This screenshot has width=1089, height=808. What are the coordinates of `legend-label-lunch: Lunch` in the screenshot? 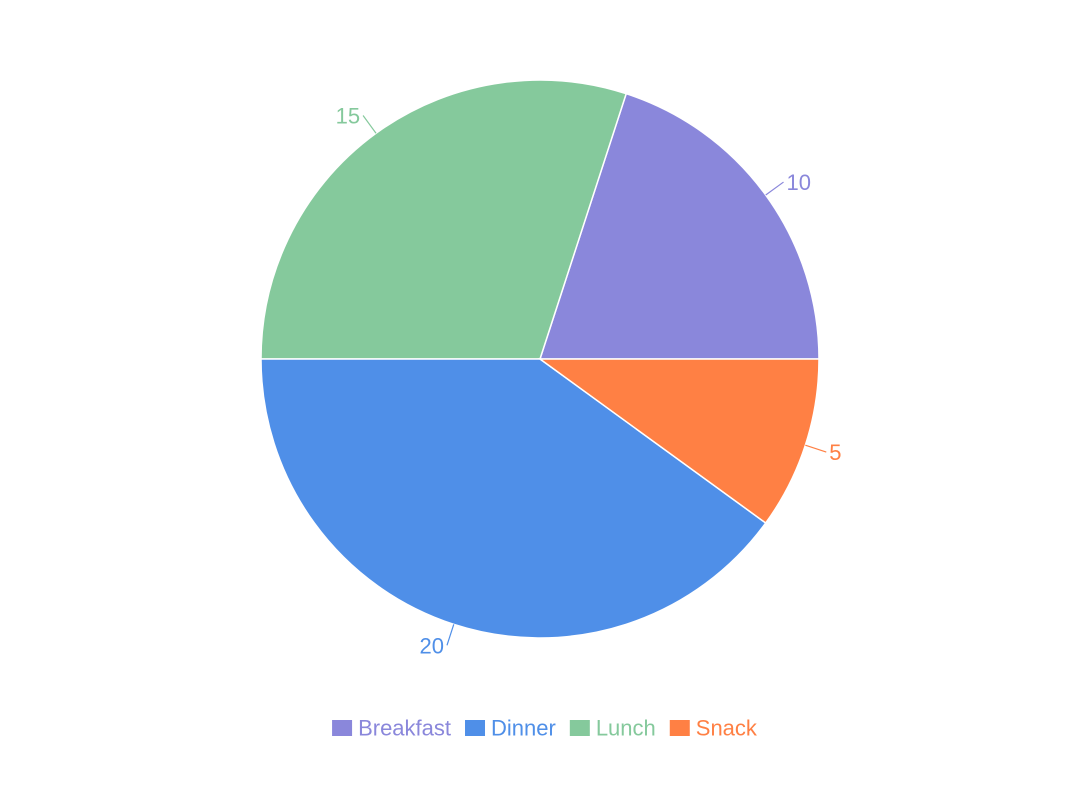 It's located at (626, 728).